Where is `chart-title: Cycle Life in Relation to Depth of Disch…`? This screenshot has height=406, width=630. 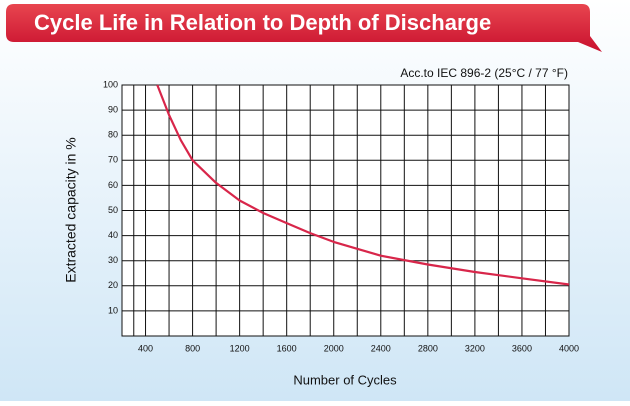 chart-title: Cycle Life in Relation to Depth of Disch… is located at coordinates (262, 22).